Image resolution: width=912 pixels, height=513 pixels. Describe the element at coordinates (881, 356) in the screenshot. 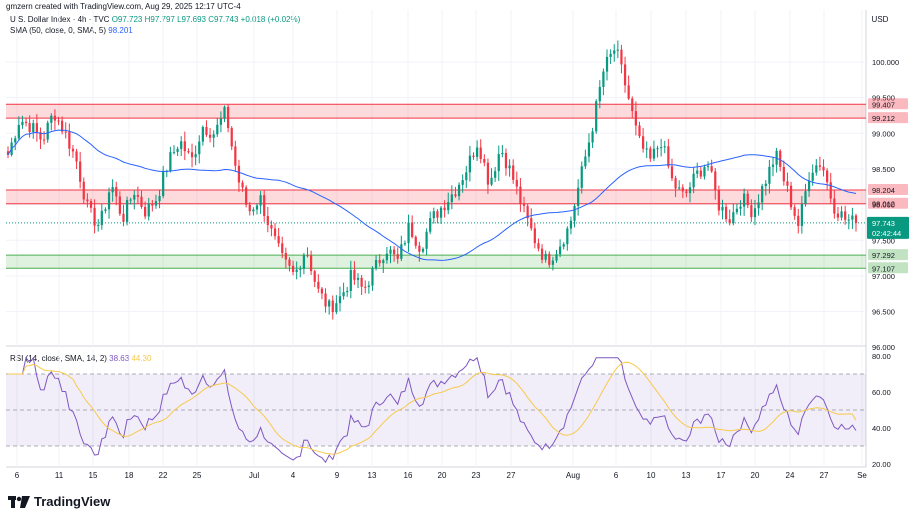

I see `rsi-tick-label: 80.00` at that location.